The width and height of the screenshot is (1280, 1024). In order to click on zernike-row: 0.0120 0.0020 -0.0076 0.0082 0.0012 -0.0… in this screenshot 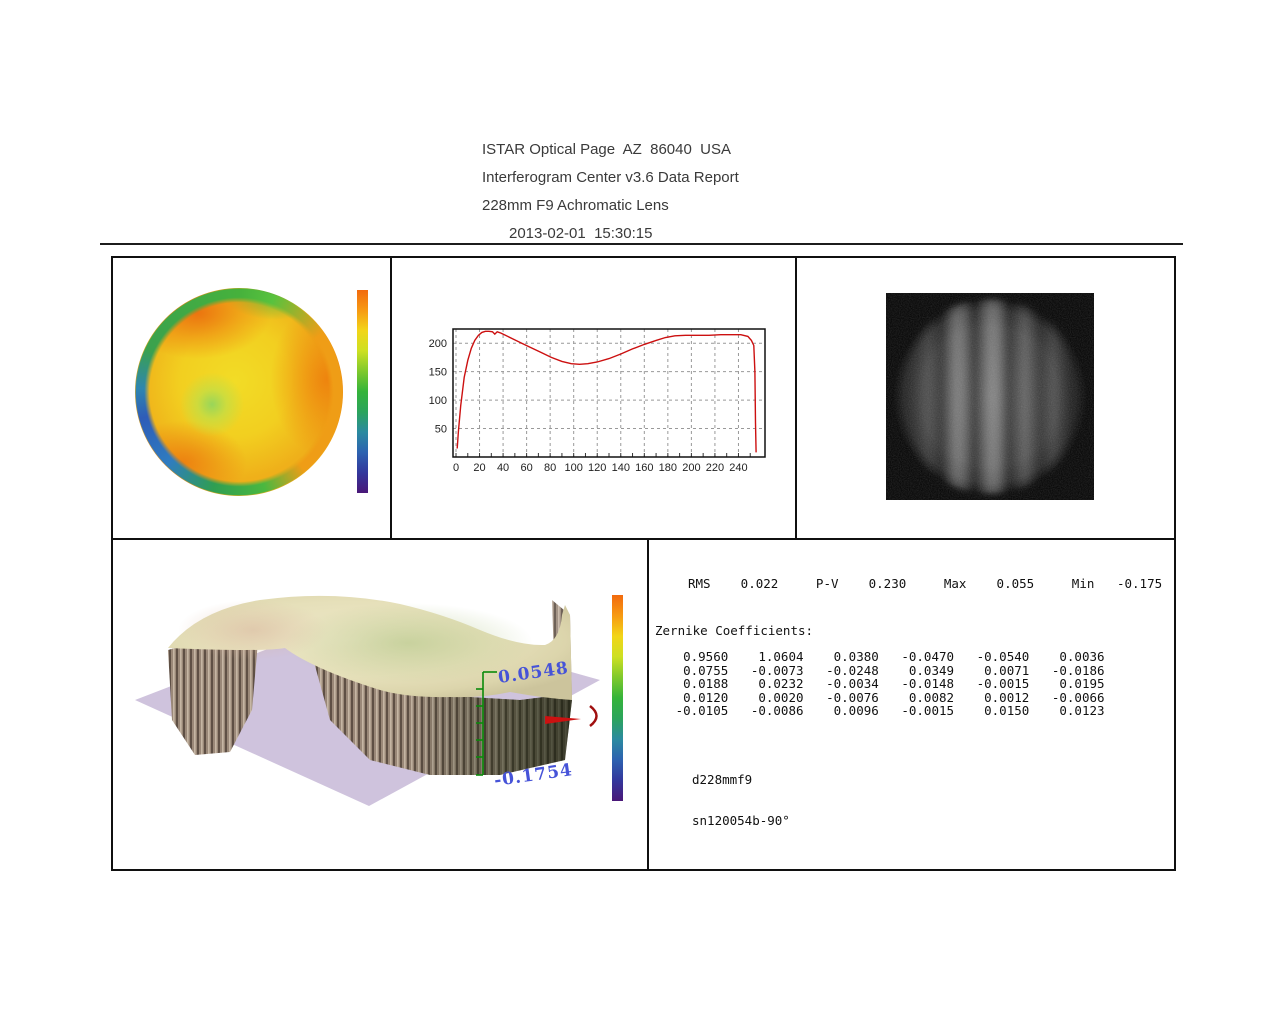, I will do `click(879, 697)`.